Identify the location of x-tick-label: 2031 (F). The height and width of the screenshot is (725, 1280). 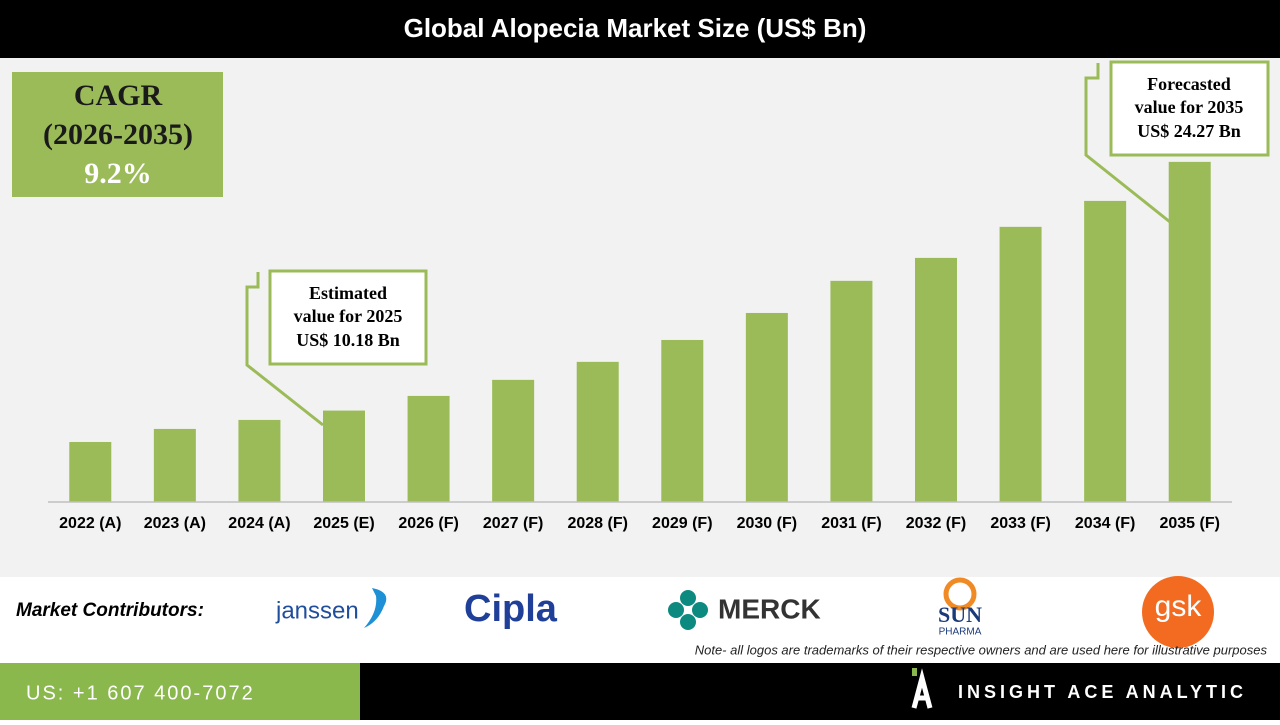
(851, 523).